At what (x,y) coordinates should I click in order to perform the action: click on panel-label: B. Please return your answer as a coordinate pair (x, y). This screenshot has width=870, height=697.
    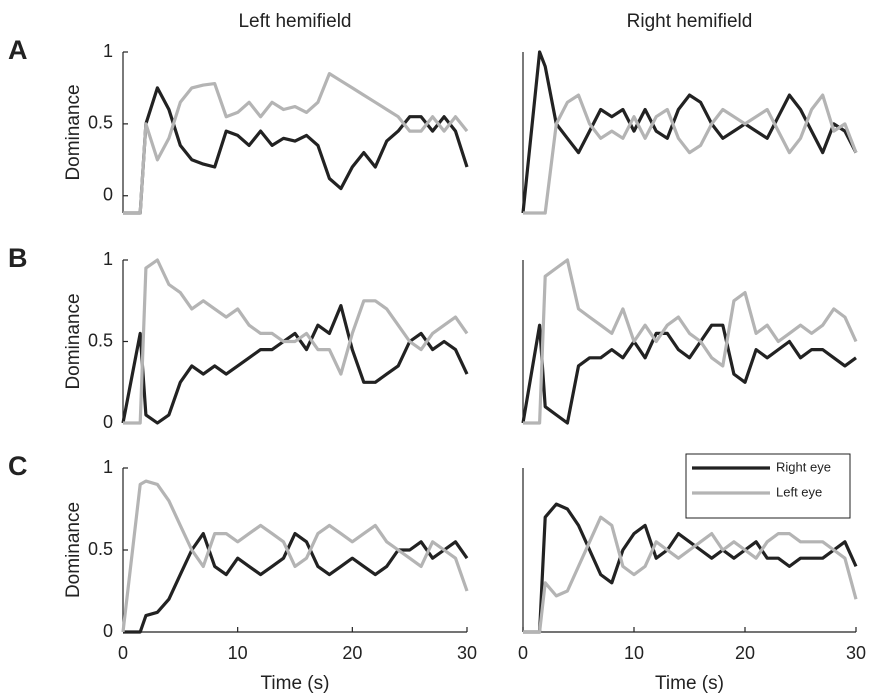
    Looking at the image, I should click on (18, 258).